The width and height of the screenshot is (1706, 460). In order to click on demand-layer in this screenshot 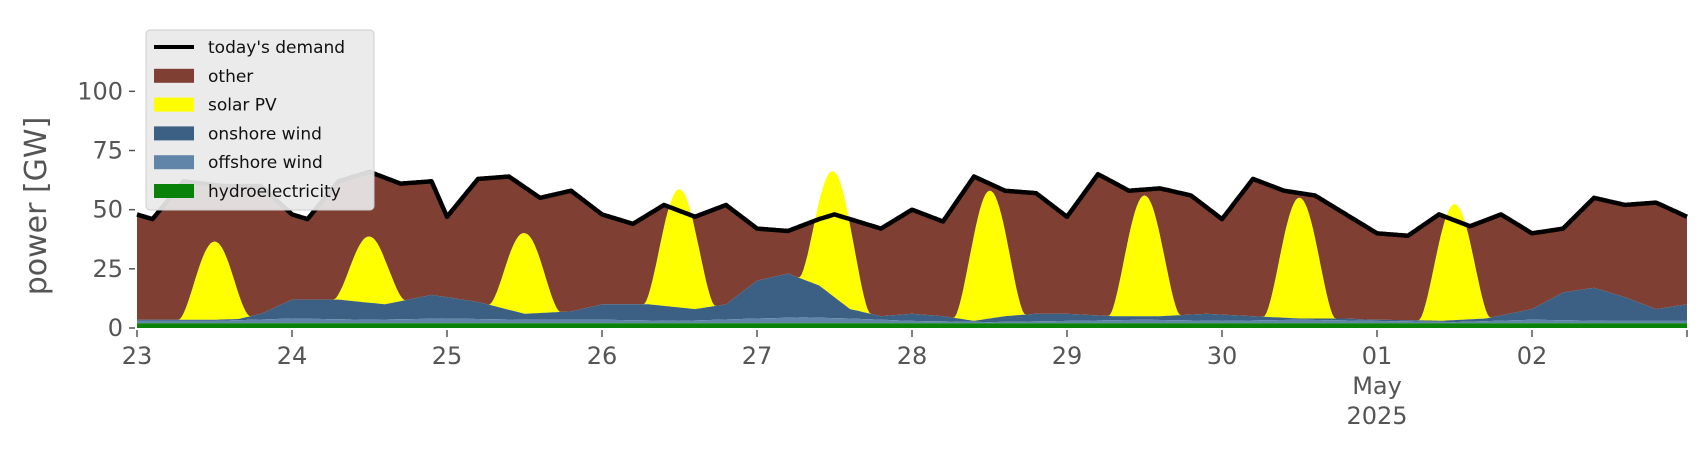, I will do `click(912, 203)`.